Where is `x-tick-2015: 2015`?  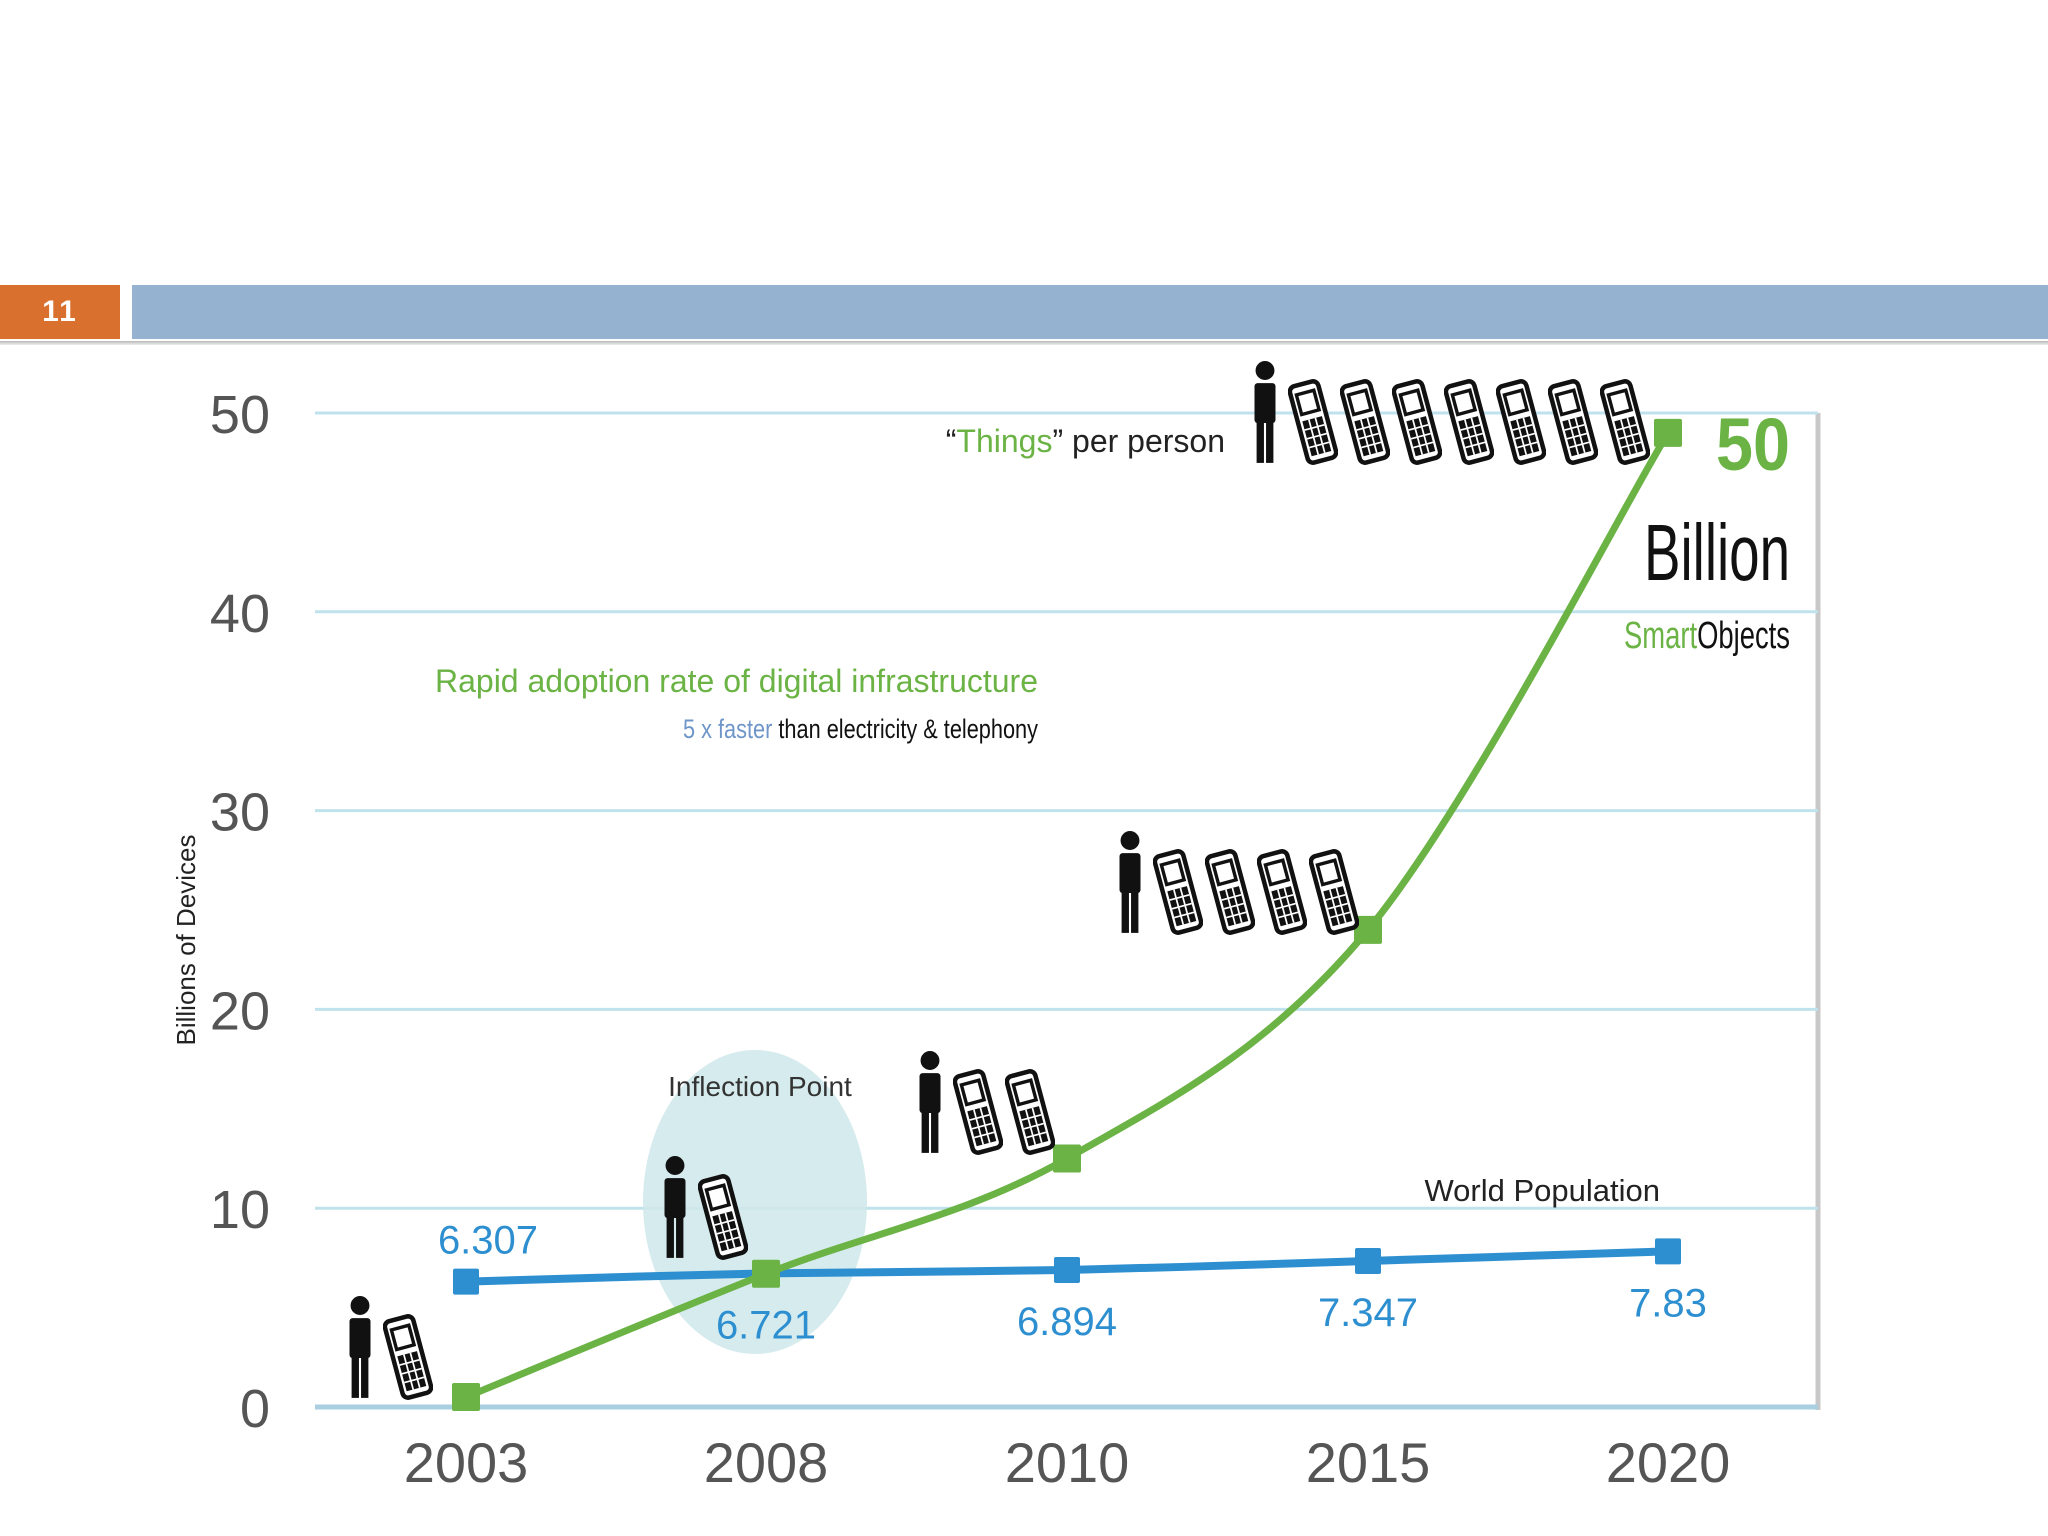 x-tick-2015: 2015 is located at coordinates (1368, 1462).